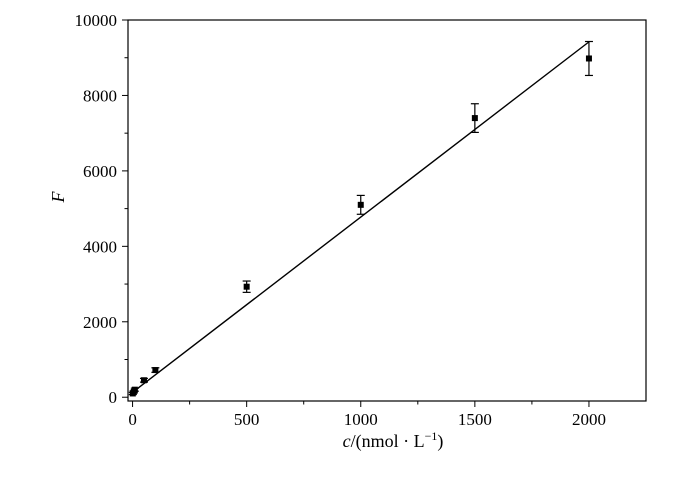  Describe the element at coordinates (100, 246) in the screenshot. I see `y-tick-label: 4000` at that location.